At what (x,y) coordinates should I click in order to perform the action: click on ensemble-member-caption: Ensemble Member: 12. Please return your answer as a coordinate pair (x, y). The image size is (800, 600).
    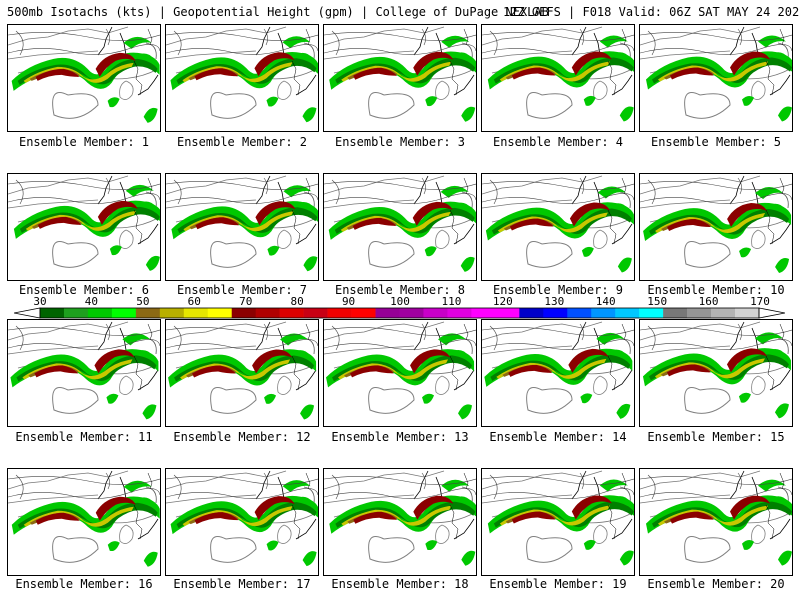
    Looking at the image, I should click on (242, 437).